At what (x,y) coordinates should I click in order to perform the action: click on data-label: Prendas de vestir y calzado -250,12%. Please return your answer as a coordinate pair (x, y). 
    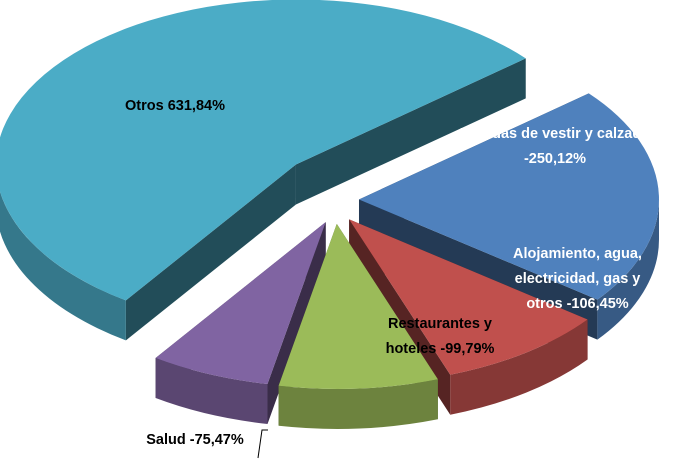
    Looking at the image, I should click on (555, 147).